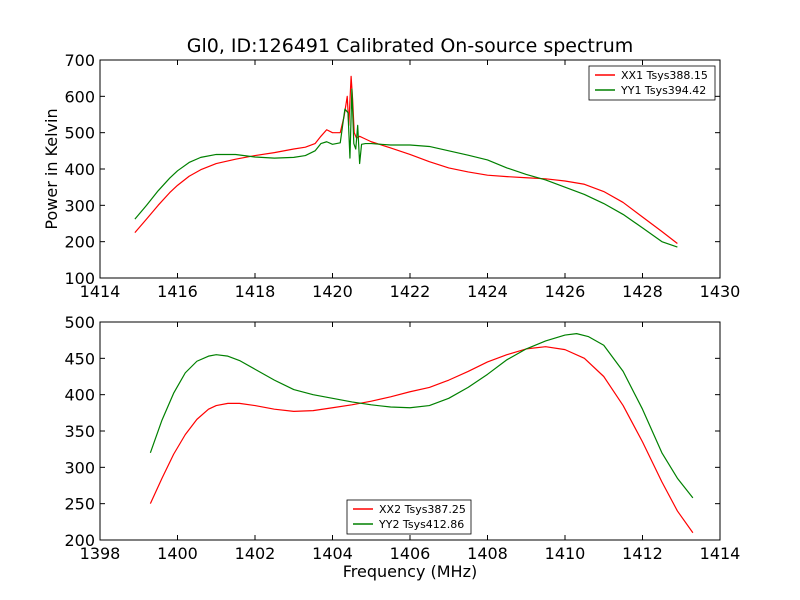  I want to click on legend-label: XX2 Tsys387.25, so click(422, 509).